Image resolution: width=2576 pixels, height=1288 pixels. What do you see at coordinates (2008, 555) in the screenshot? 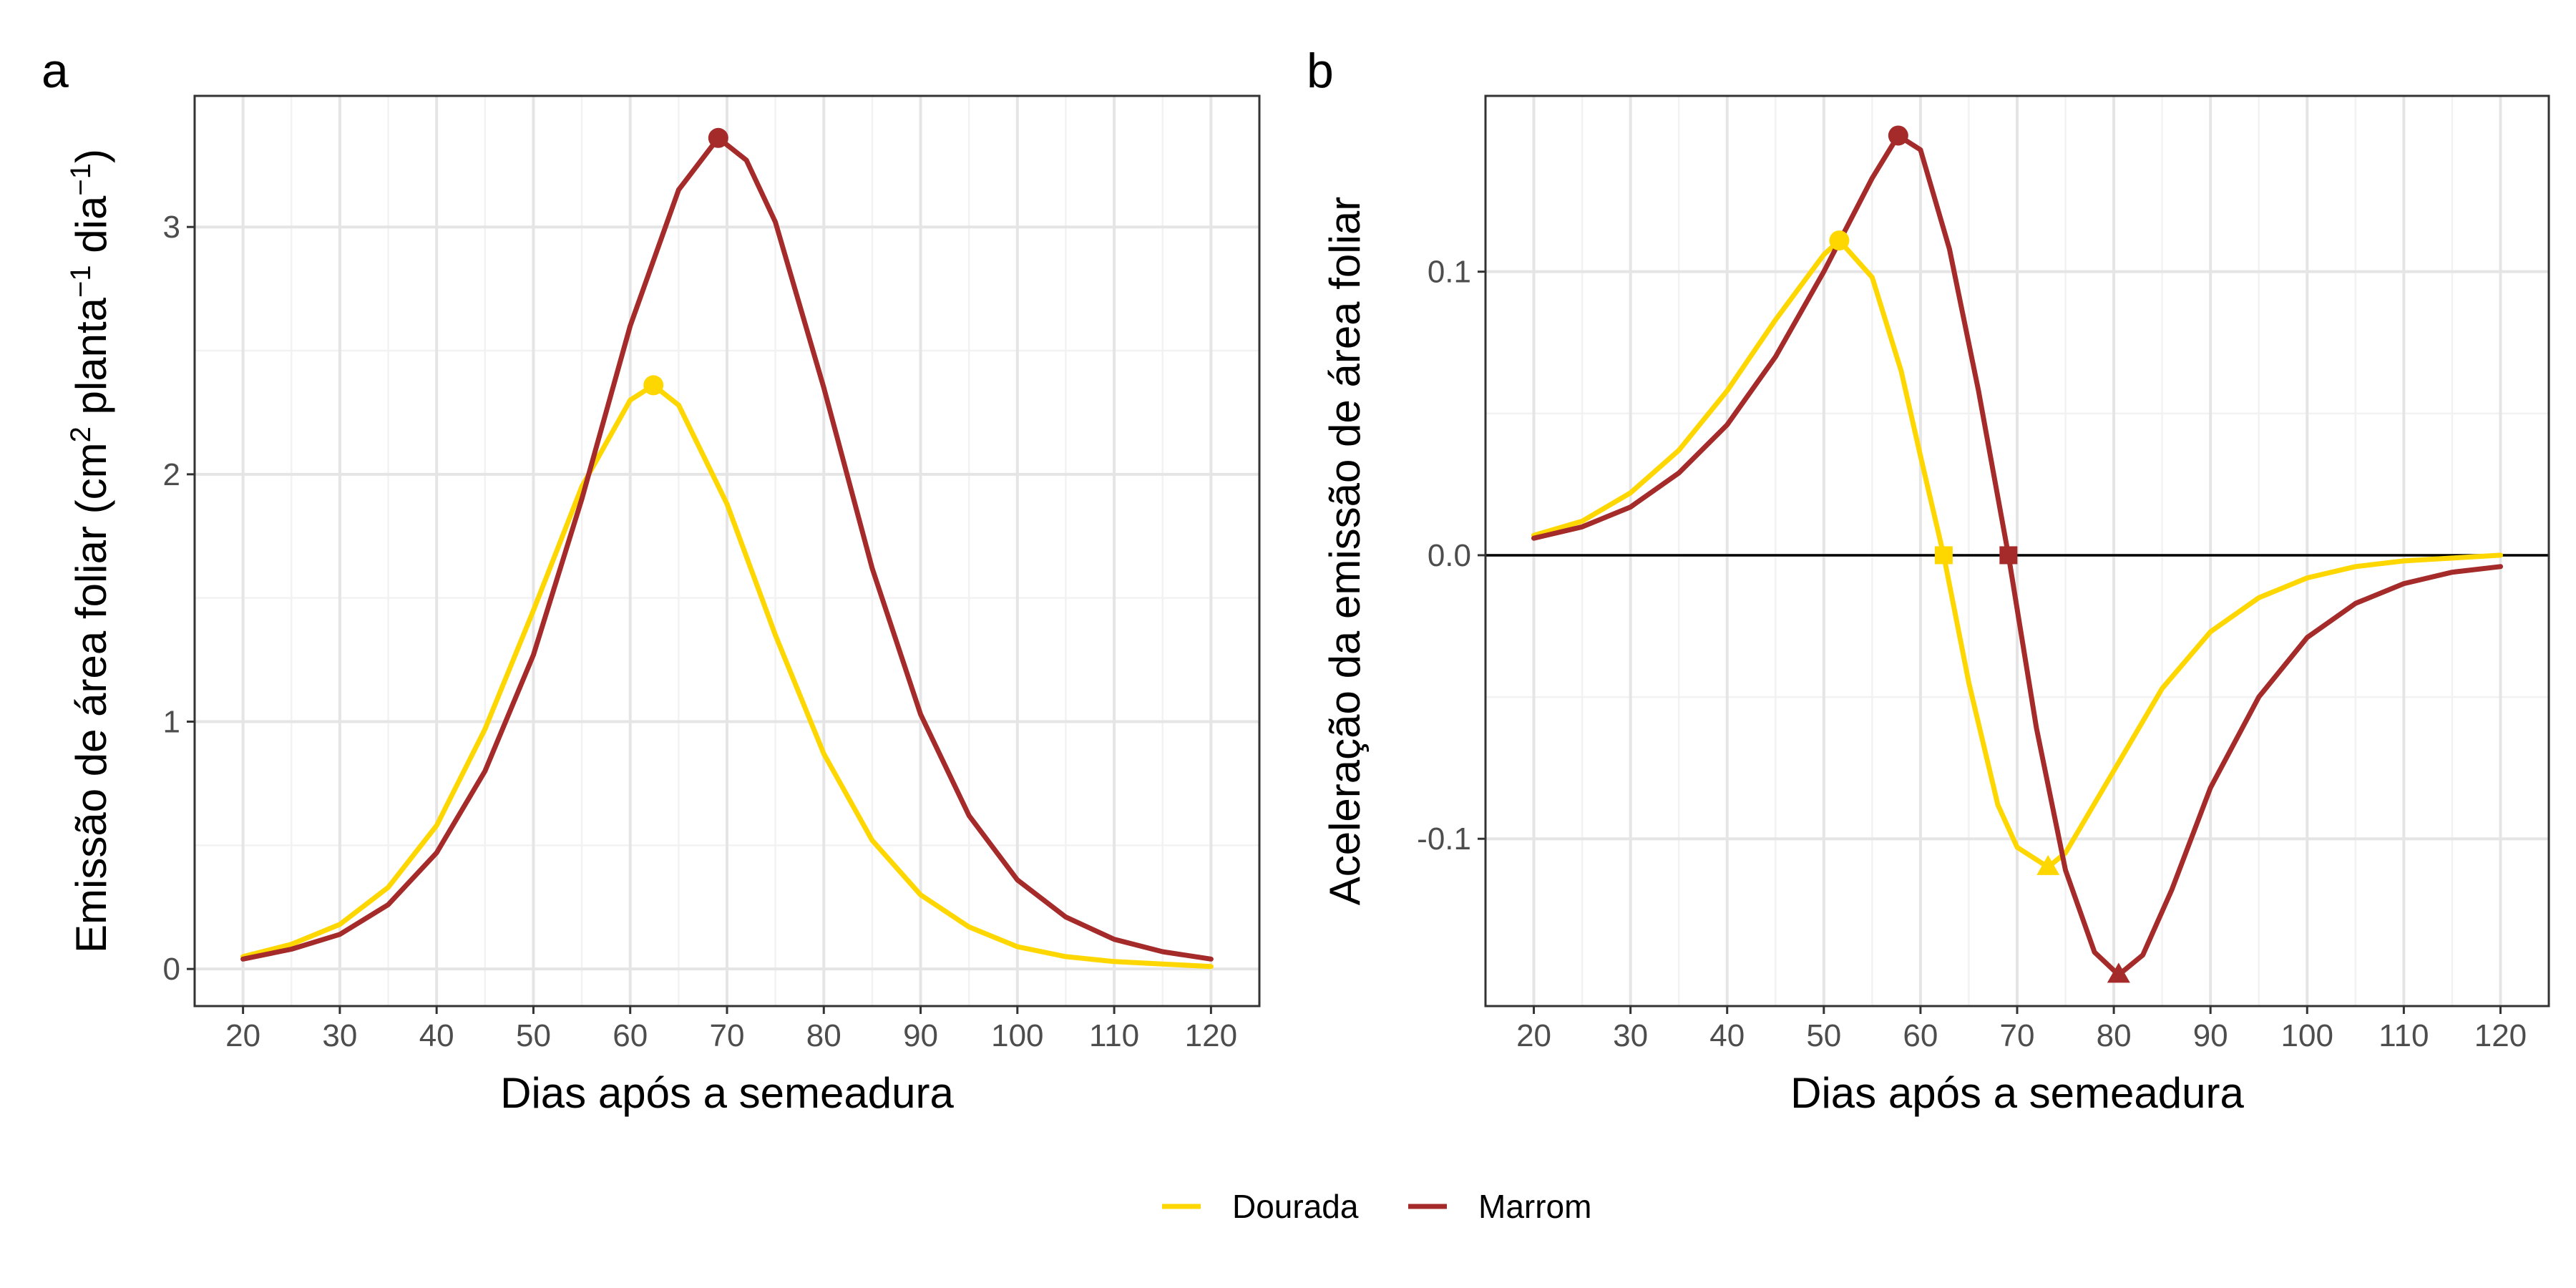
I see `marker-square-marrom` at bounding box center [2008, 555].